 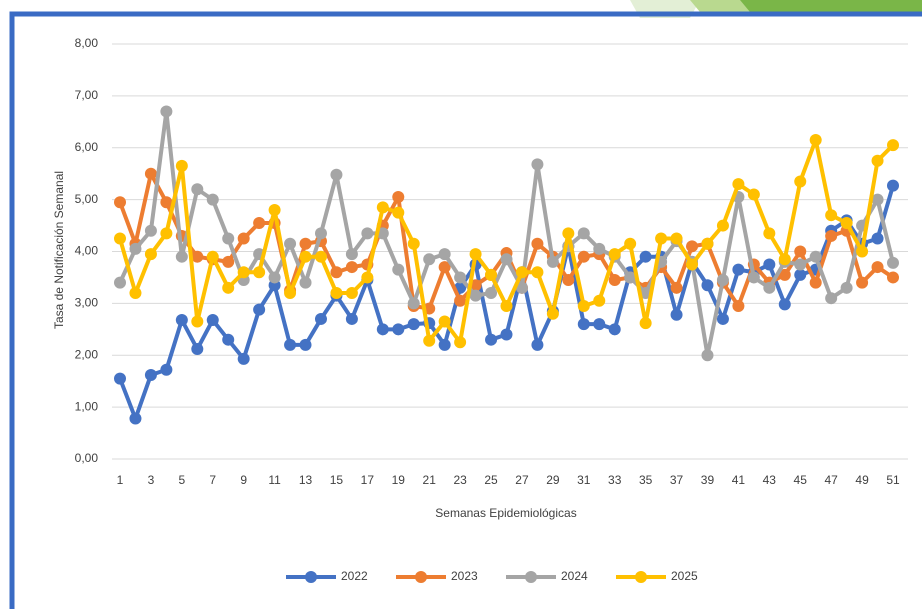 What do you see at coordinates (87, 406) in the screenshot?
I see `y-tick-label: 1,00` at bounding box center [87, 406].